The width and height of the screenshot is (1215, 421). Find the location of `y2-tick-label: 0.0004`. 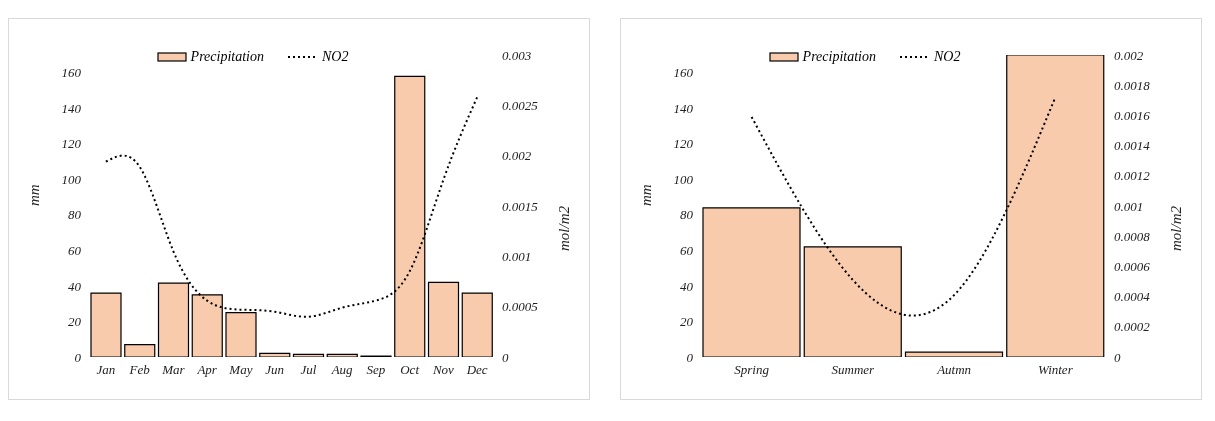

y2-tick-label: 0.0004 is located at coordinates (1132, 297).